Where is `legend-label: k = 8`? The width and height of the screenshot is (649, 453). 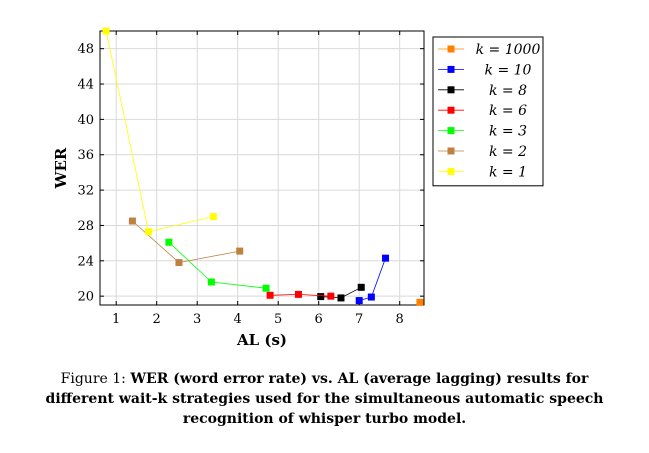 legend-label: k = 8 is located at coordinates (508, 91).